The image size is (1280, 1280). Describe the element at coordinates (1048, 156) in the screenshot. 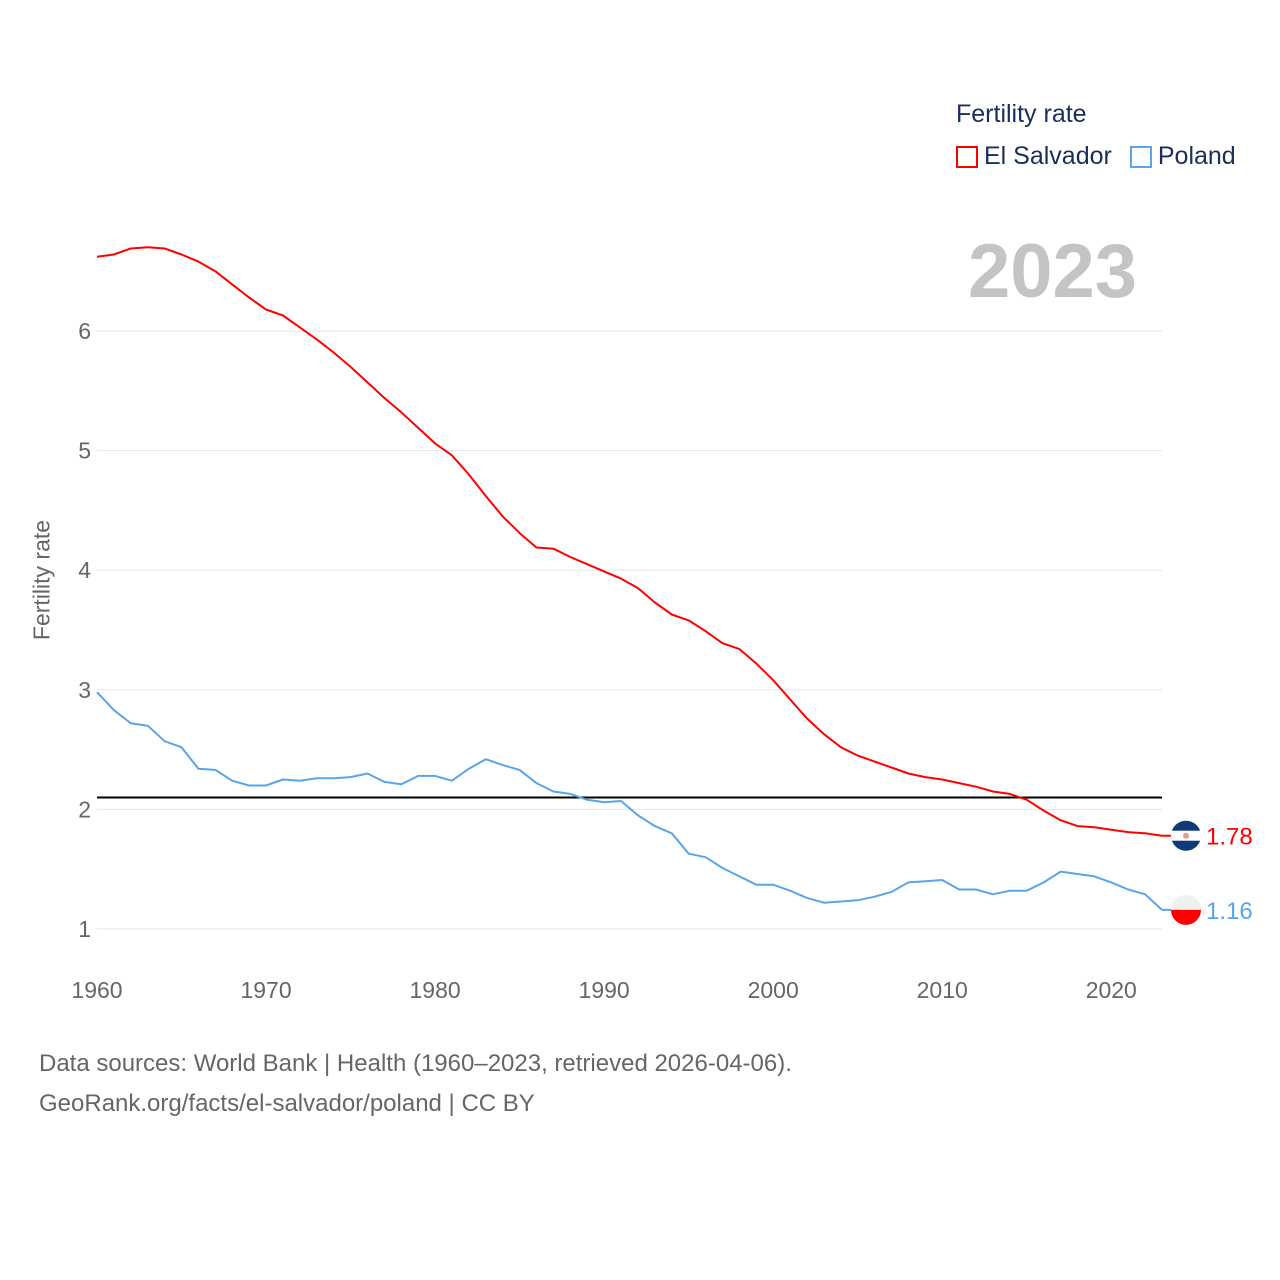

I see `legend-label: El Salvador` at that location.